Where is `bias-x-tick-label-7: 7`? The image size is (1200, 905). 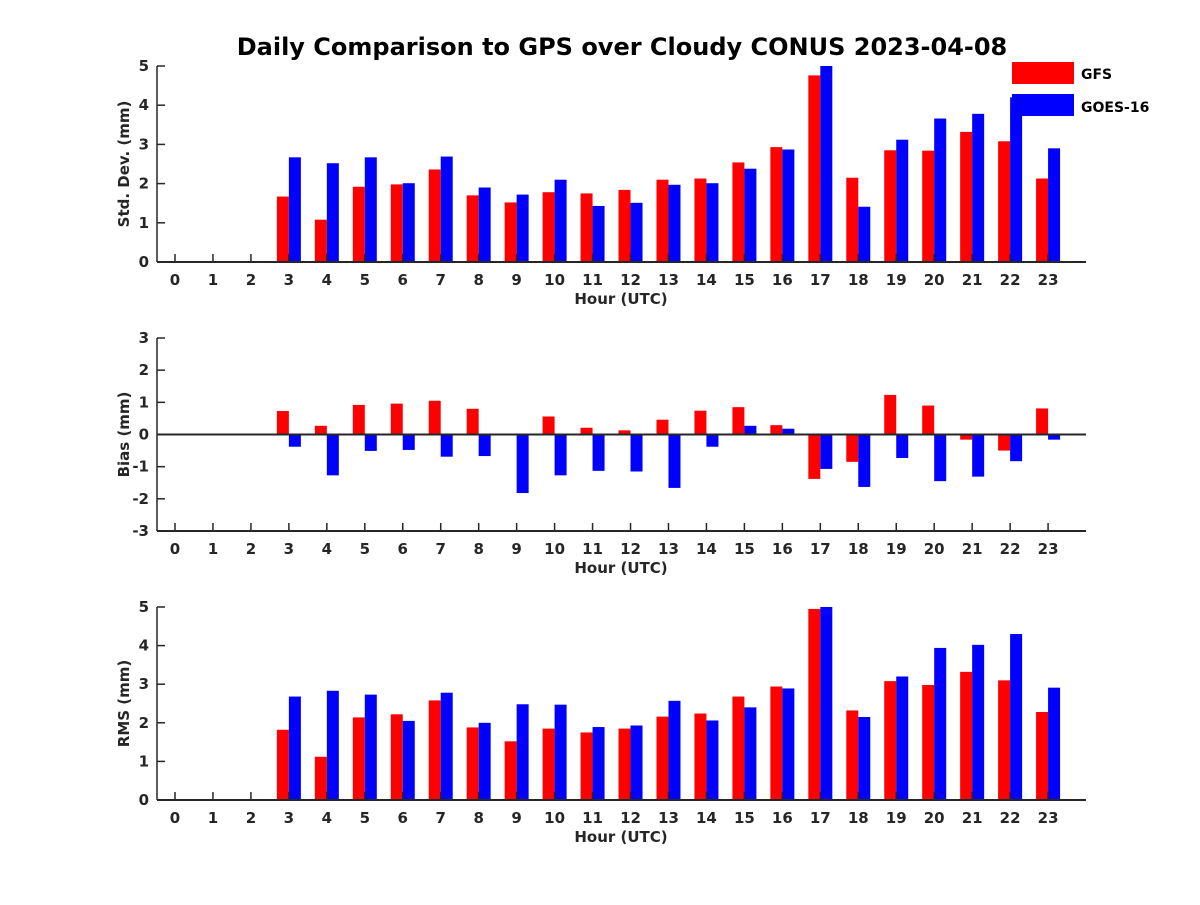
bias-x-tick-label-7: 7 is located at coordinates (441, 549).